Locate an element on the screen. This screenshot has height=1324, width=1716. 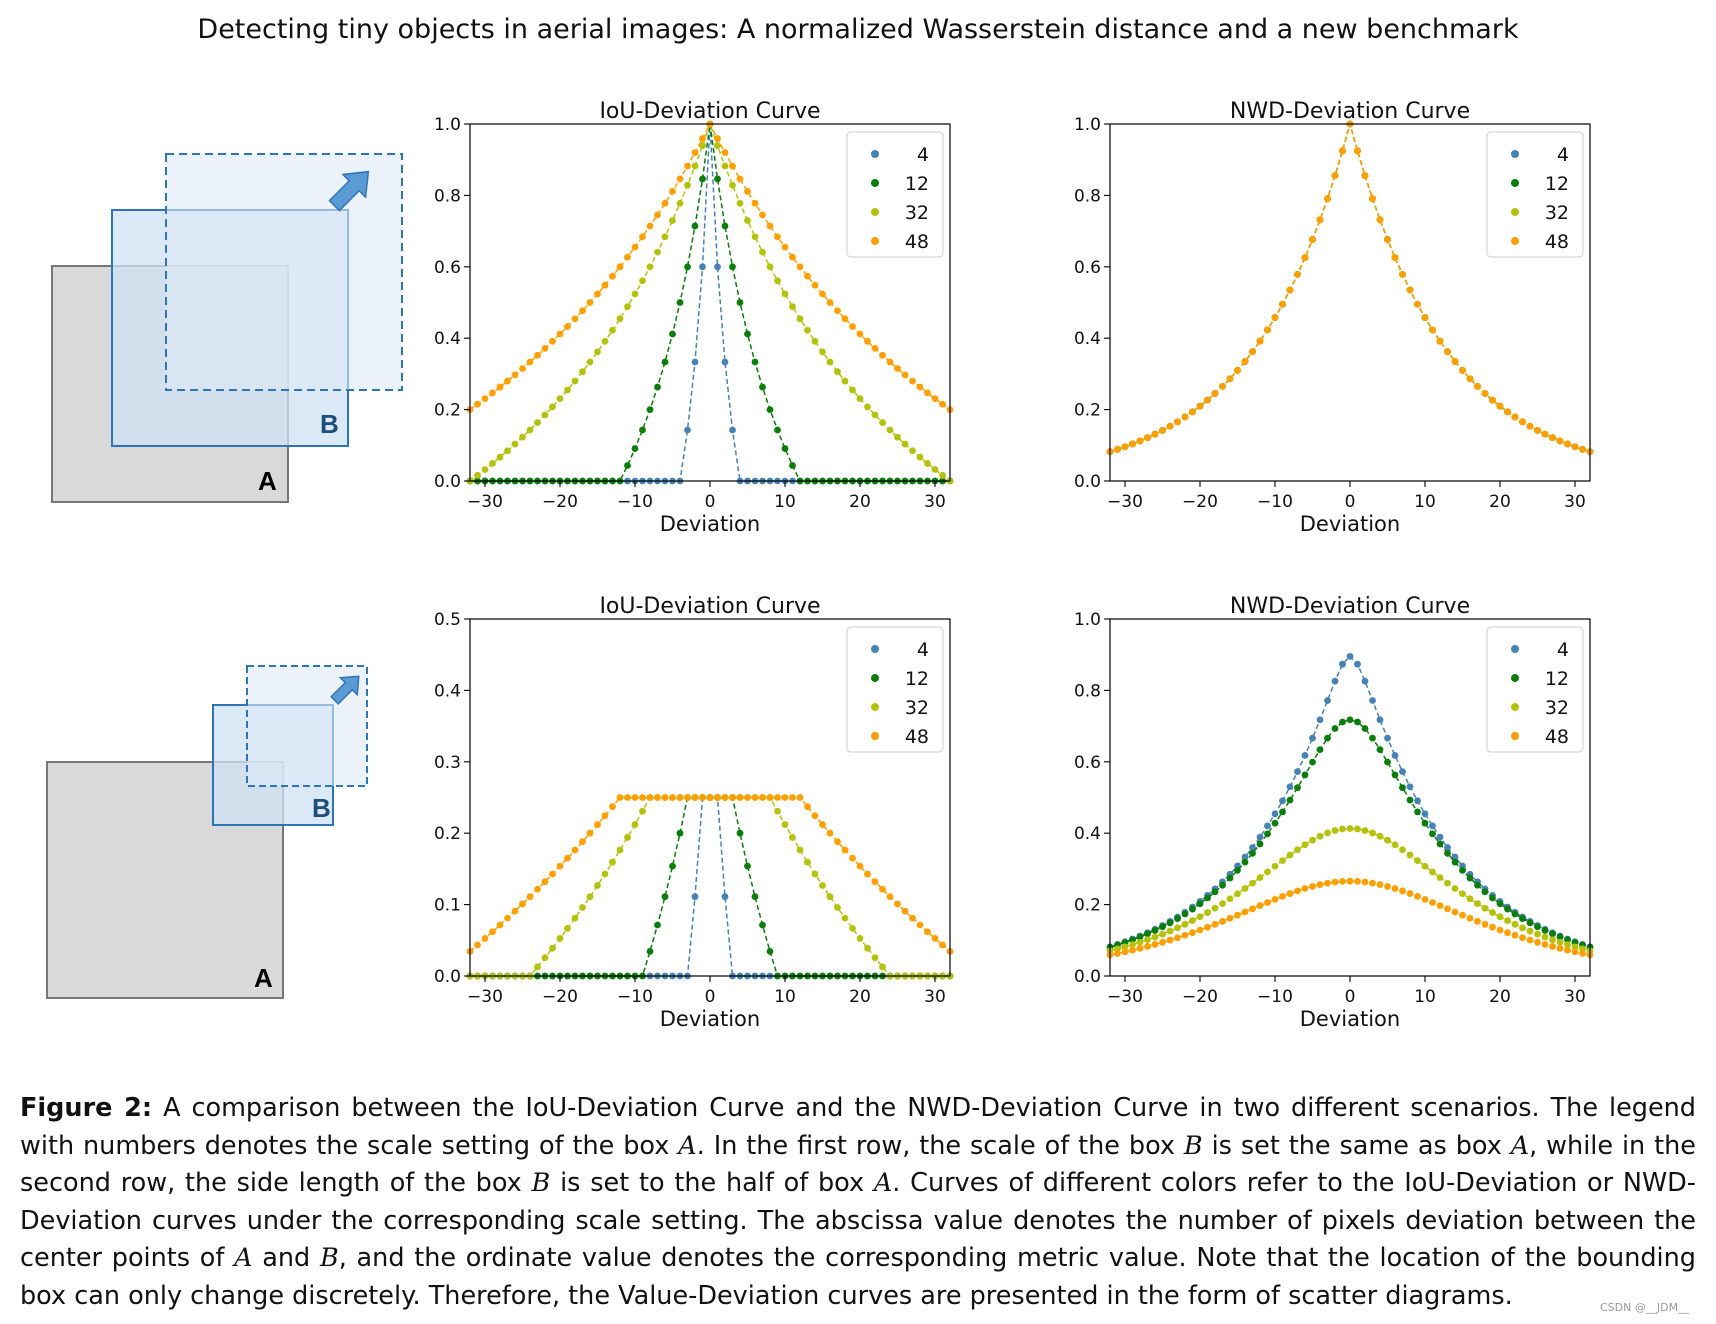
legend: 4 12 32 48 is located at coordinates (1535, 194).